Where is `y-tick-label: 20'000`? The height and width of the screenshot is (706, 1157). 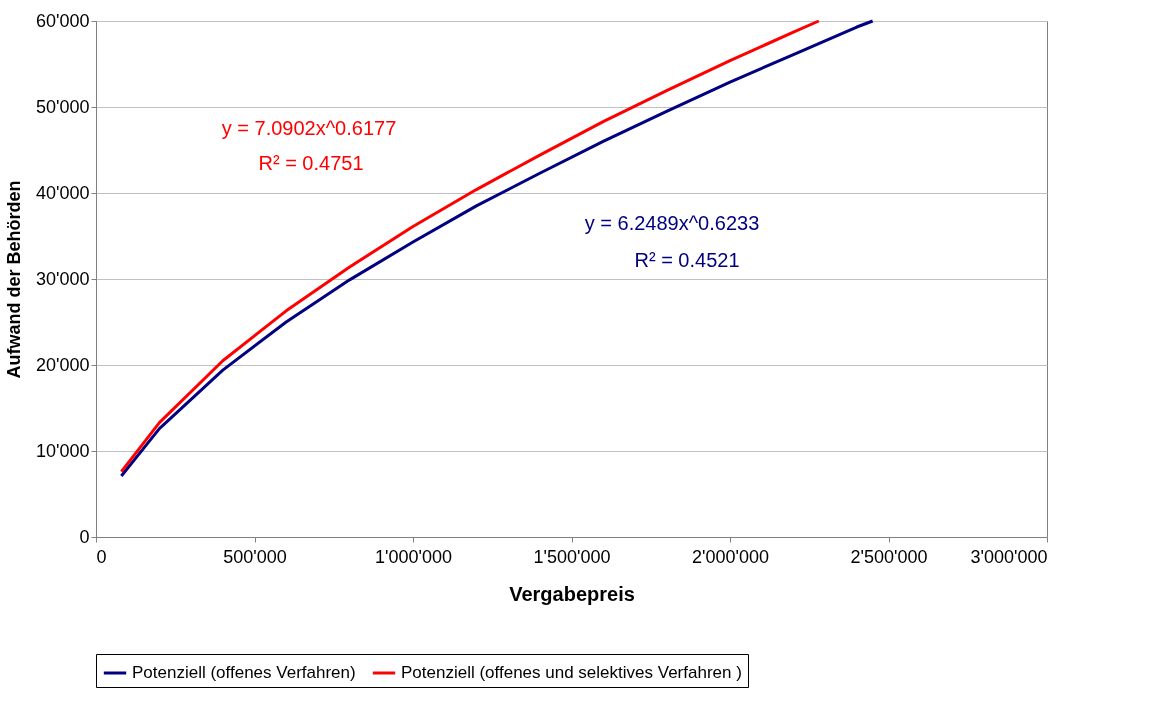
y-tick-label: 20'000 is located at coordinates (63, 364).